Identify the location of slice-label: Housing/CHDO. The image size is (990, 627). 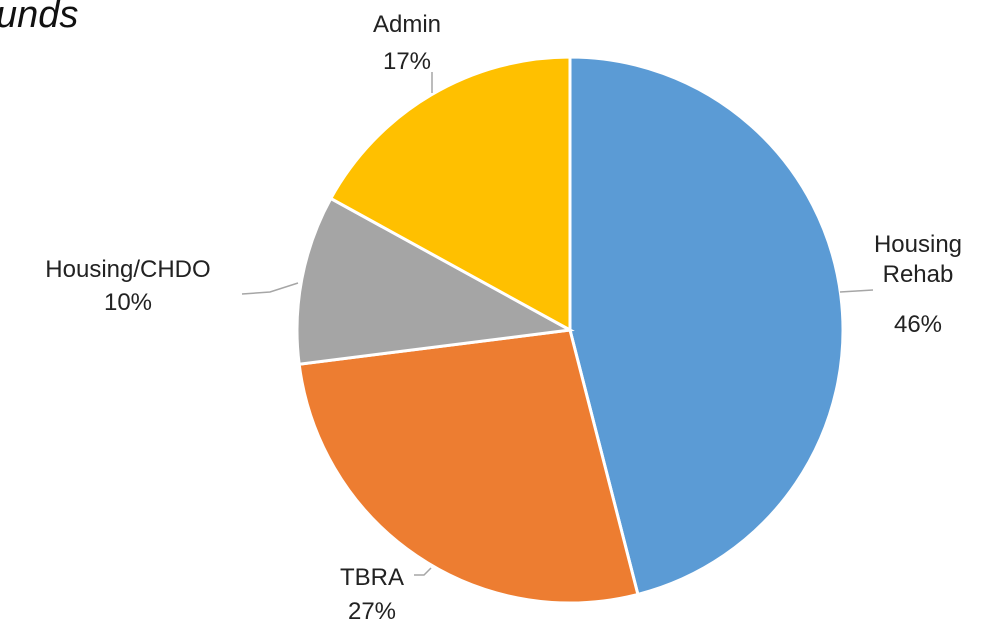
(128, 269).